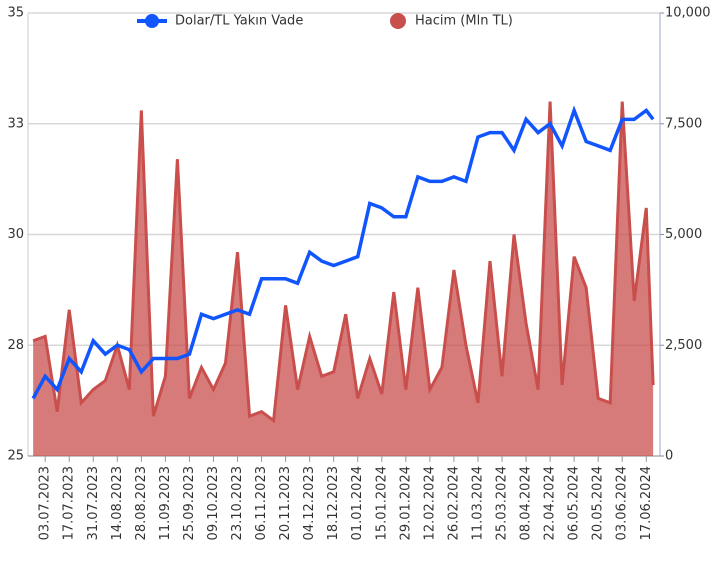  I want to click on y-tick-label: 25, so click(15, 456).